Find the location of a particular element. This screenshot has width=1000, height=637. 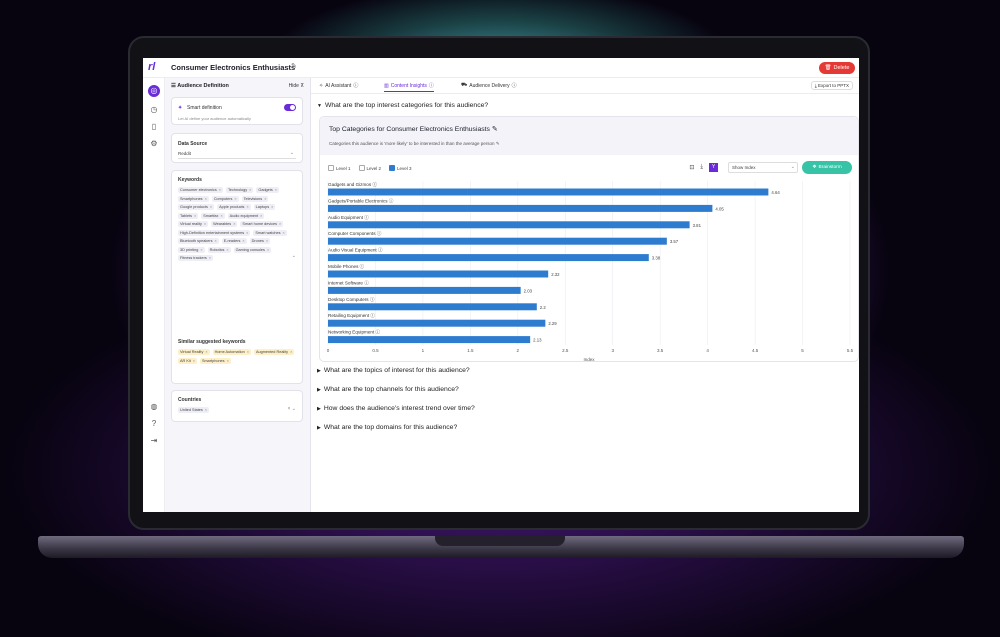

keyword-chip: Laptops × is located at coordinates (264, 207).